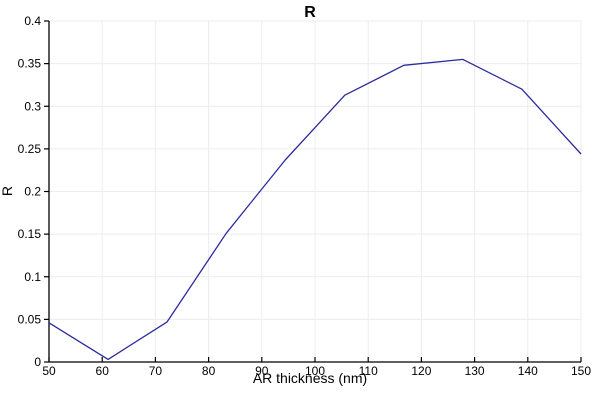  What do you see at coordinates (32, 192) in the screenshot?
I see `y-tick-label: 0.2` at bounding box center [32, 192].